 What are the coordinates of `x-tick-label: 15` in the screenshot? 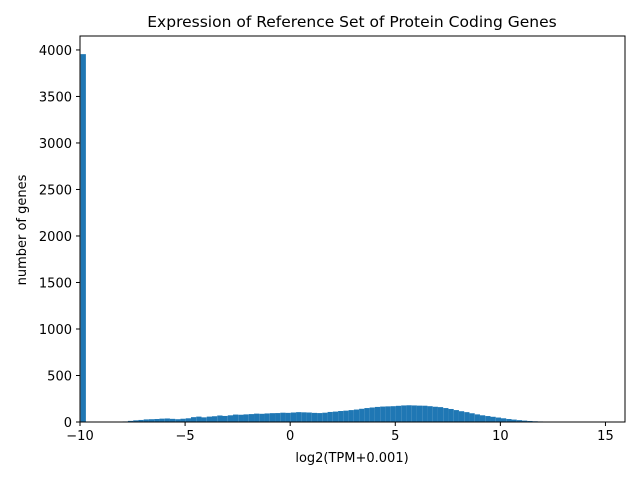 It's located at (605, 436).